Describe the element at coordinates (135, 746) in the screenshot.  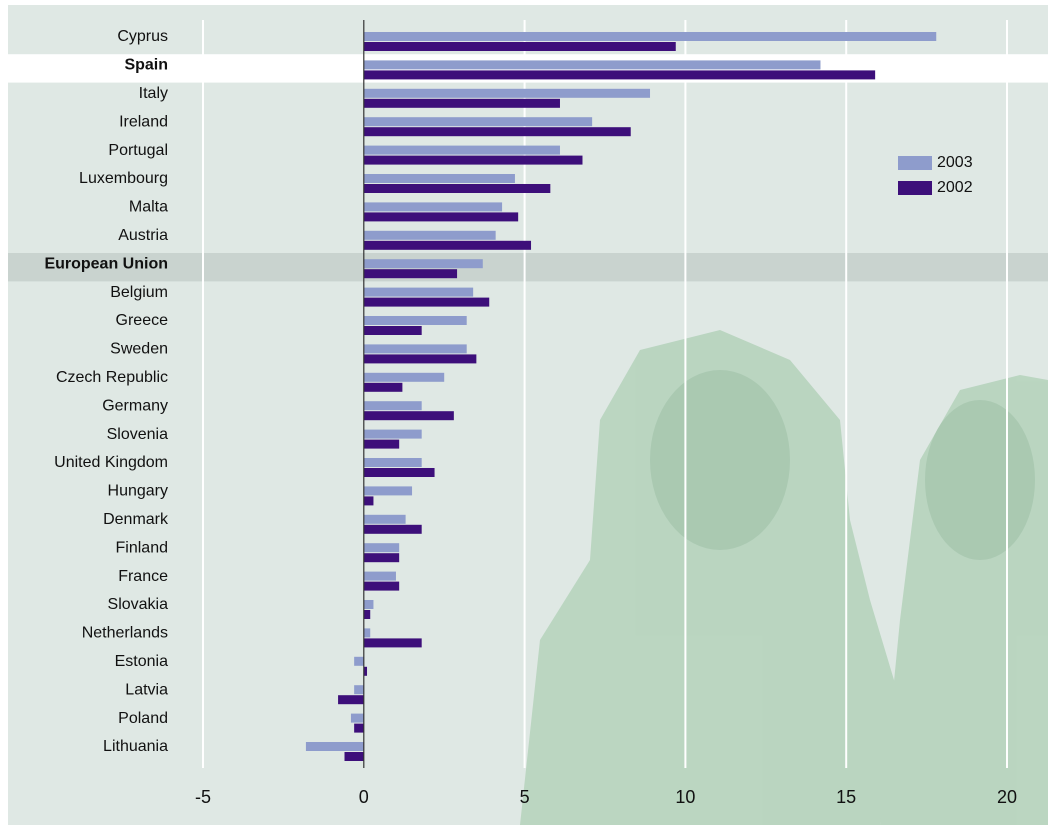
I see `y-tick-label: Lithuania` at that location.